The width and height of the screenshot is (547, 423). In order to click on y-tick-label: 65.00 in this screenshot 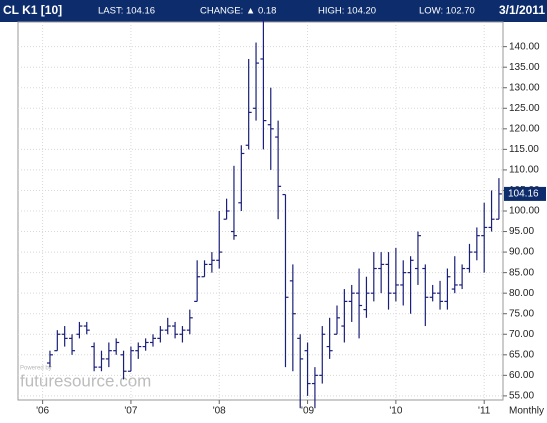, I will do `click(521, 354)`.